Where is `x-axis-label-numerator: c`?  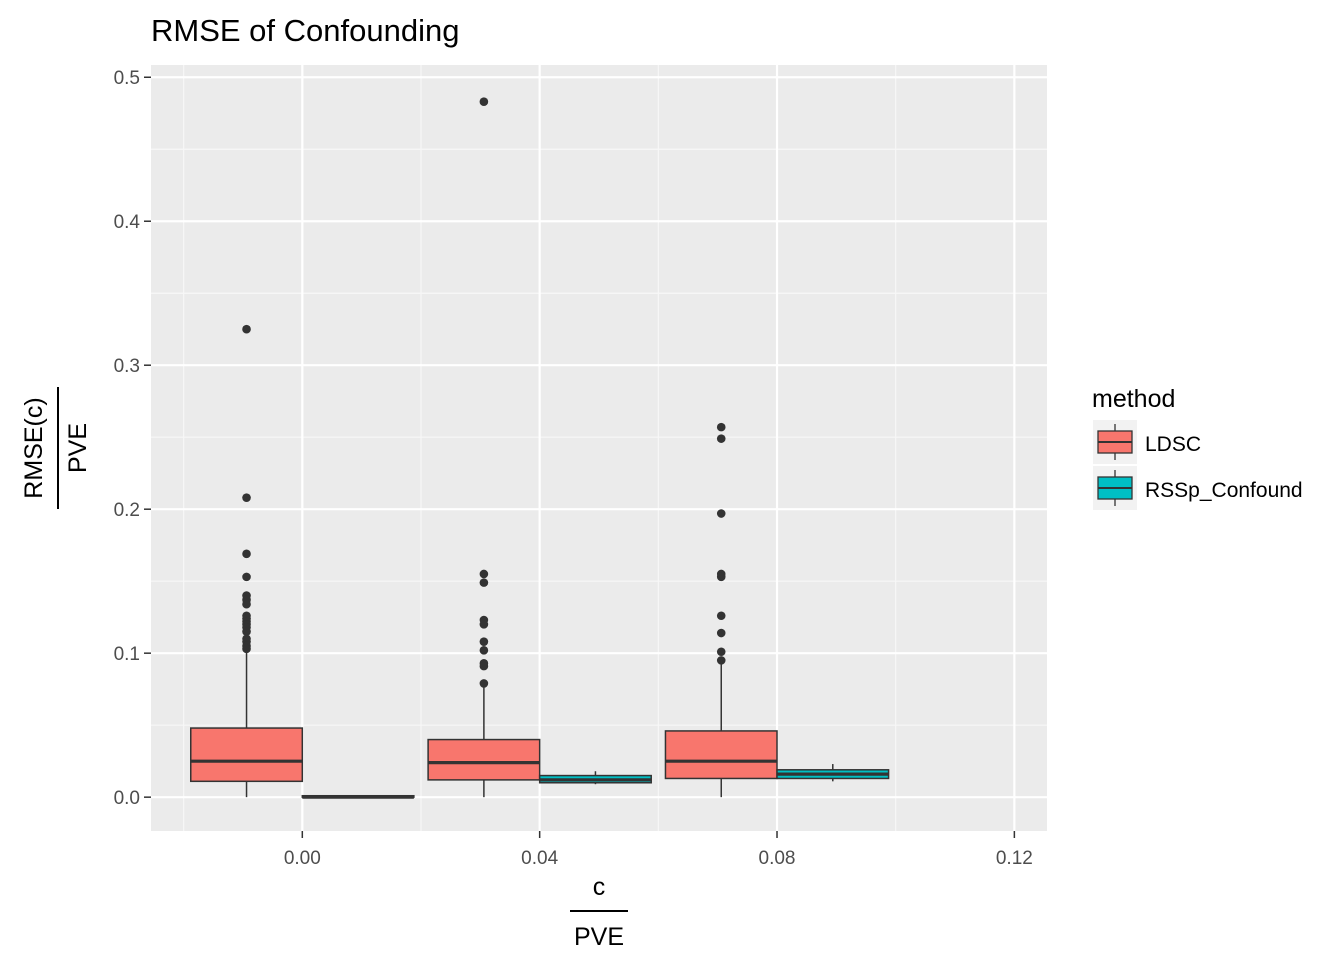
x-axis-label-numerator: c is located at coordinates (599, 887).